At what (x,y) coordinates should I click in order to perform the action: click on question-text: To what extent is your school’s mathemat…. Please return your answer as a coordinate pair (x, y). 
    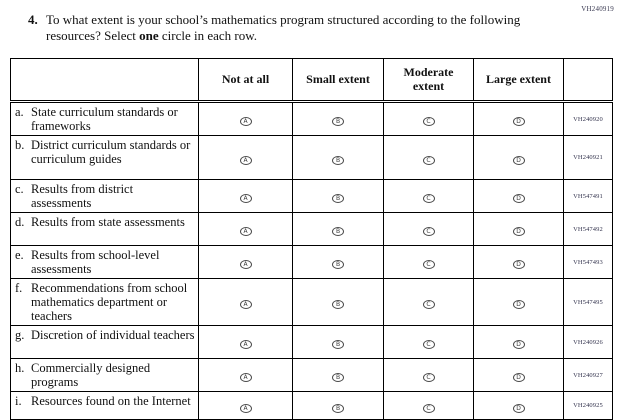
    Looking at the image, I should click on (298, 28).